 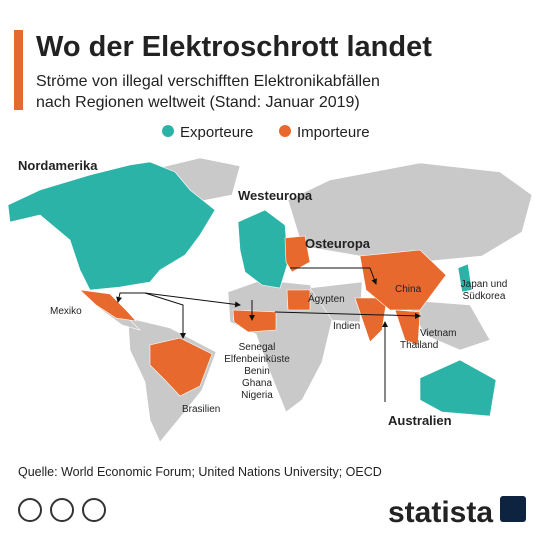 I want to click on region-label: Südkorea, so click(x=484, y=296).